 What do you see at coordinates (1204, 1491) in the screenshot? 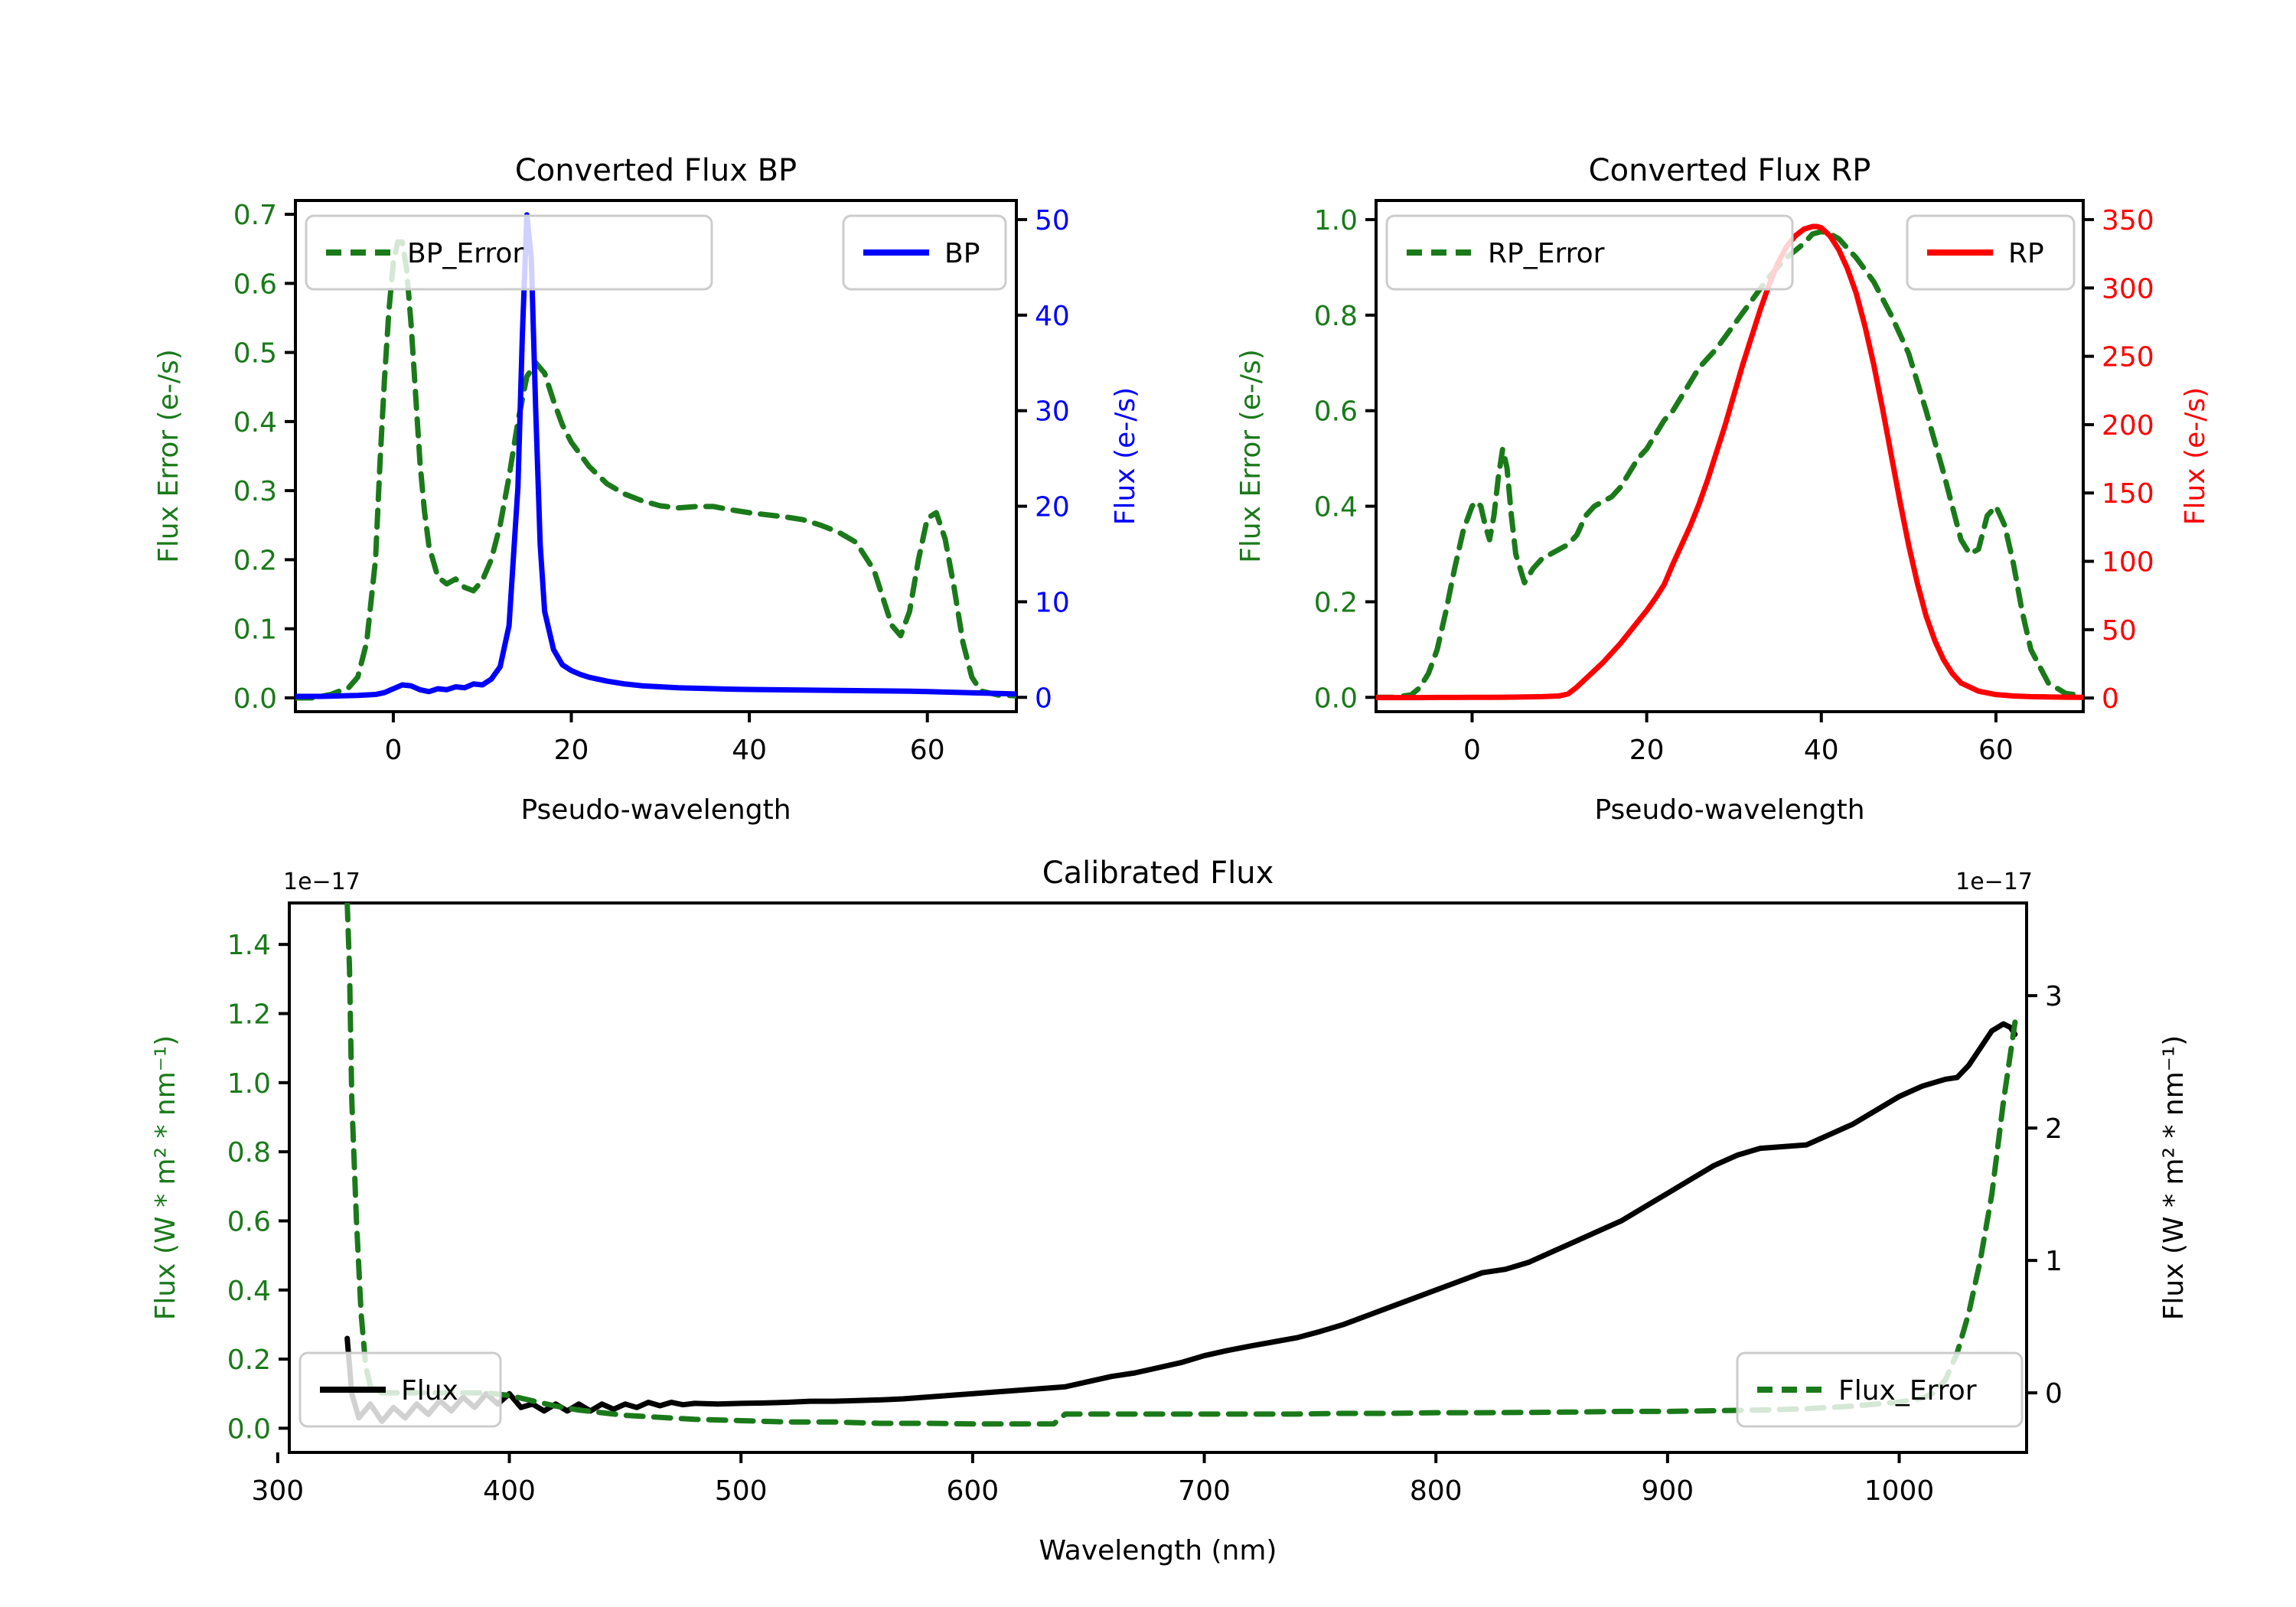
I see `x-tick-label: 700` at bounding box center [1204, 1491].